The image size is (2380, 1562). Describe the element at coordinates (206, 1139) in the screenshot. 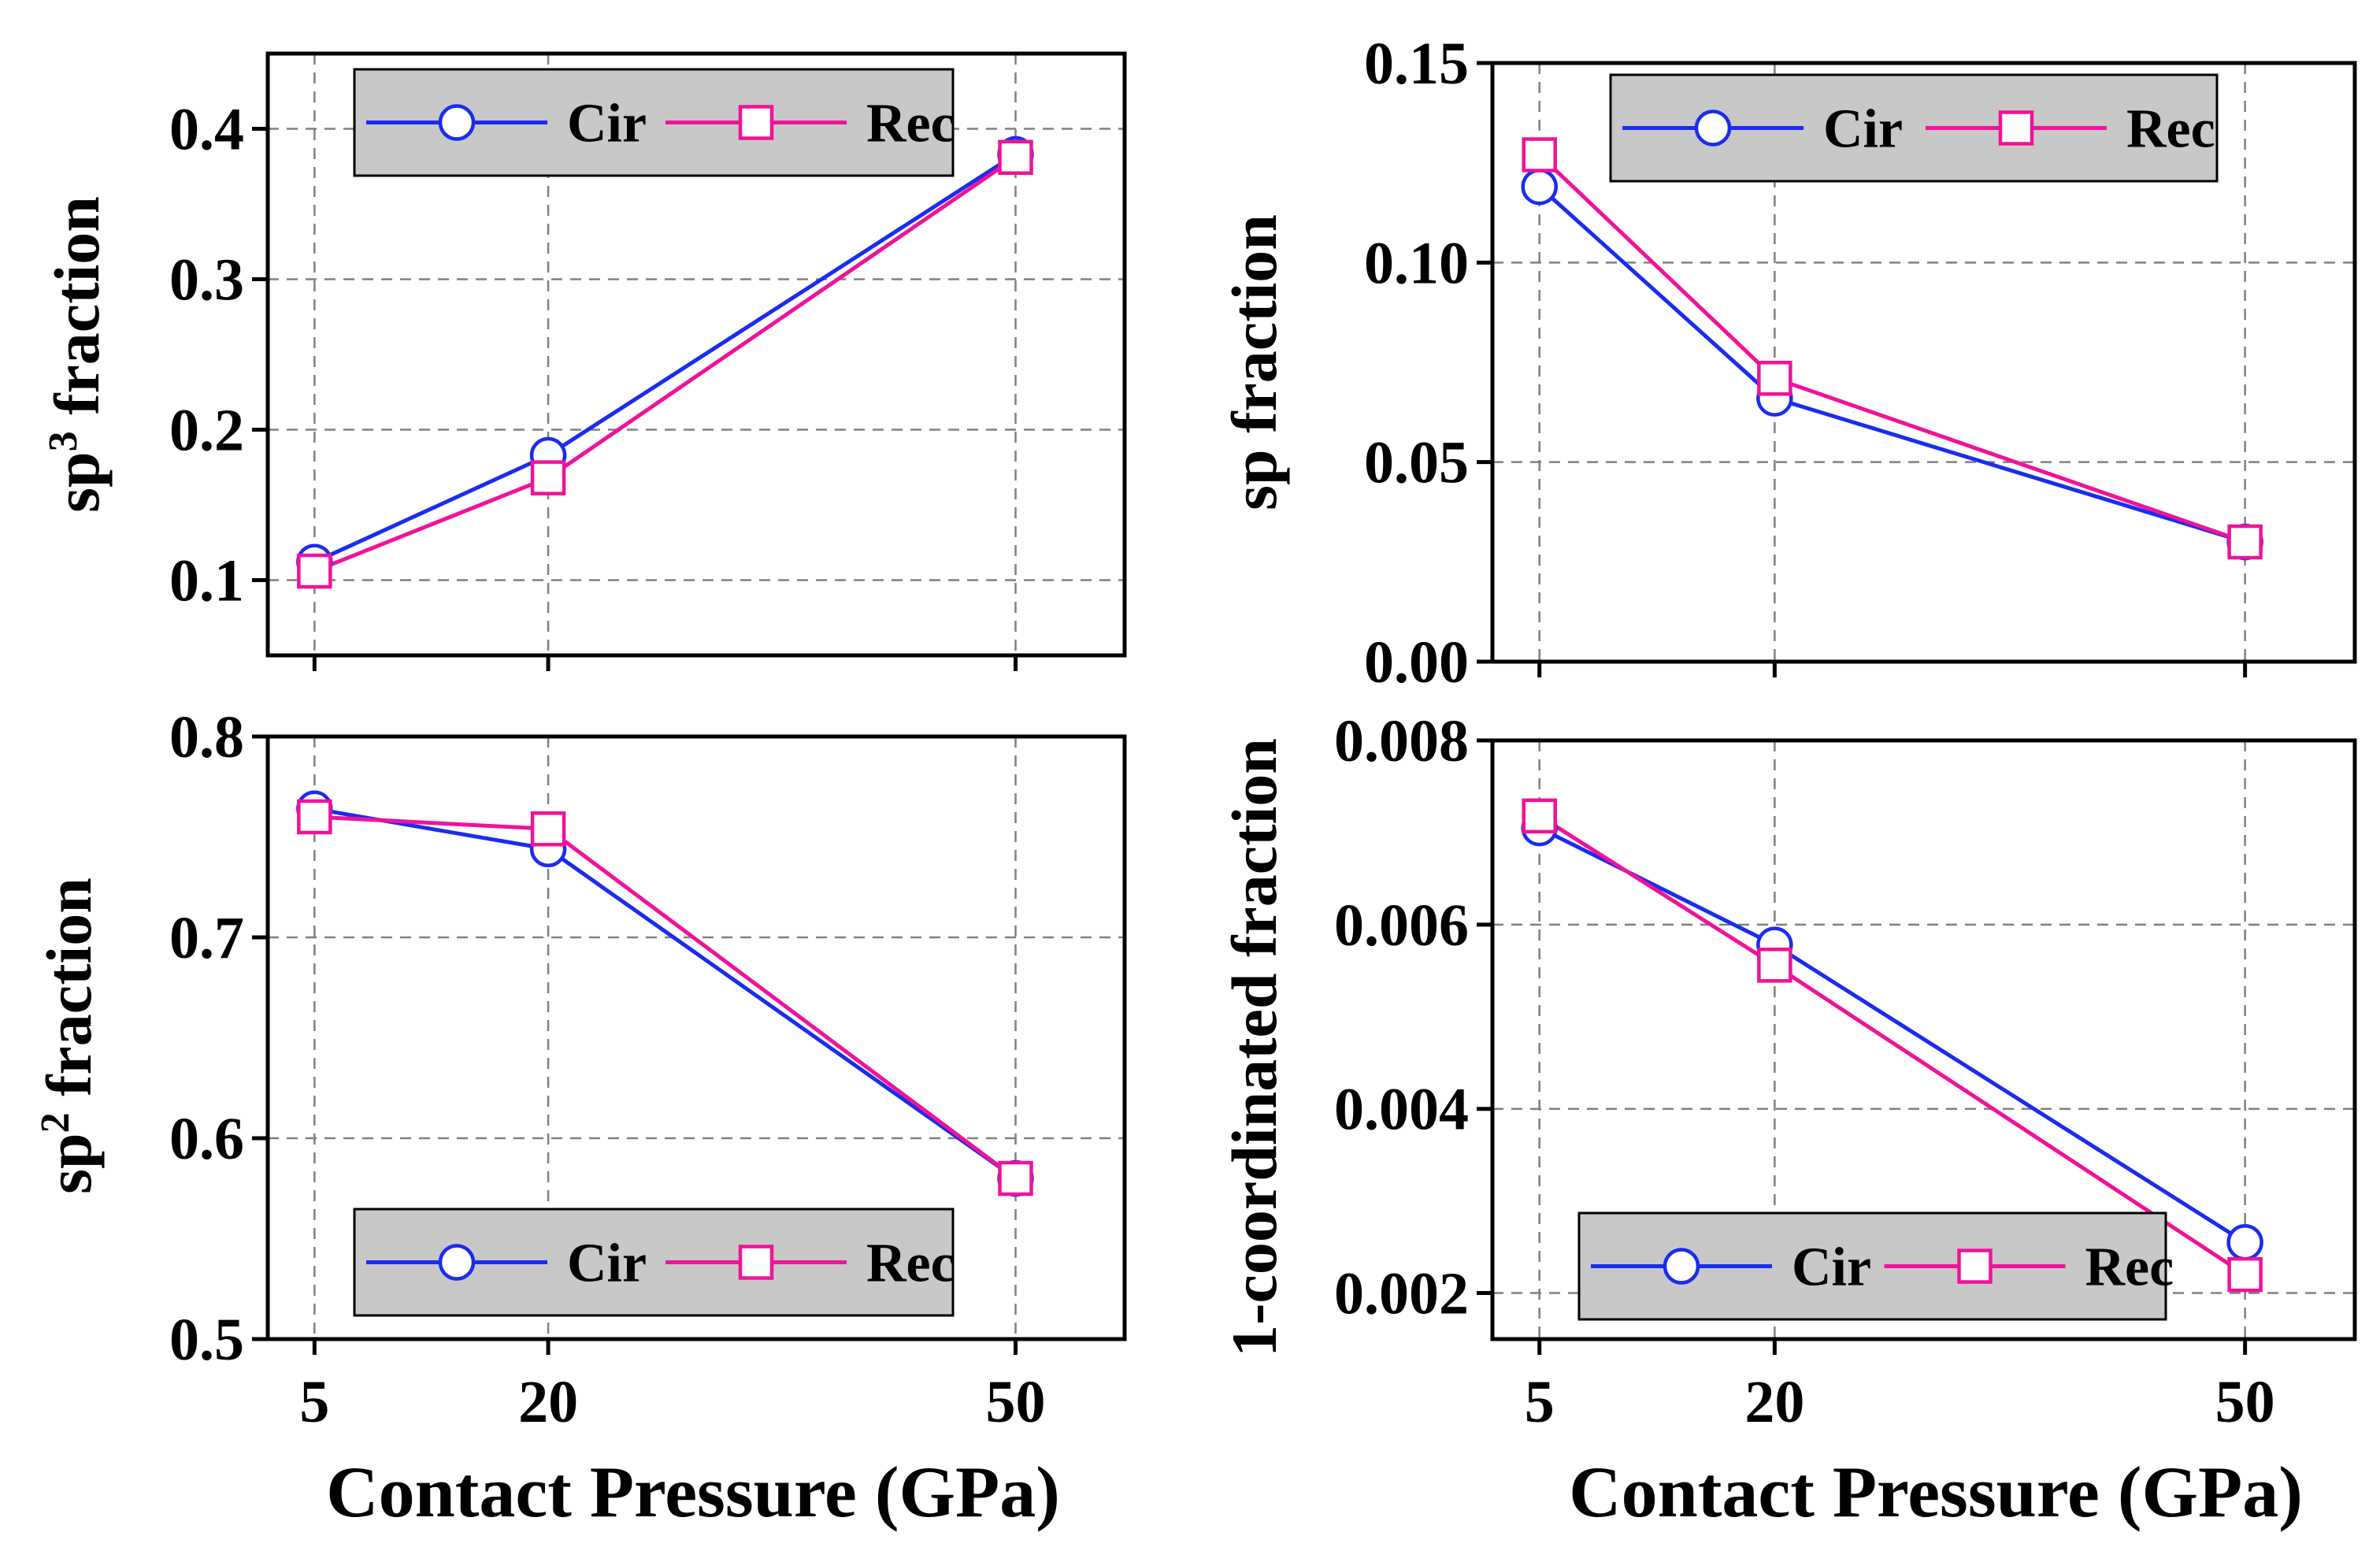

I see `y-tick-label: 0.6` at that location.